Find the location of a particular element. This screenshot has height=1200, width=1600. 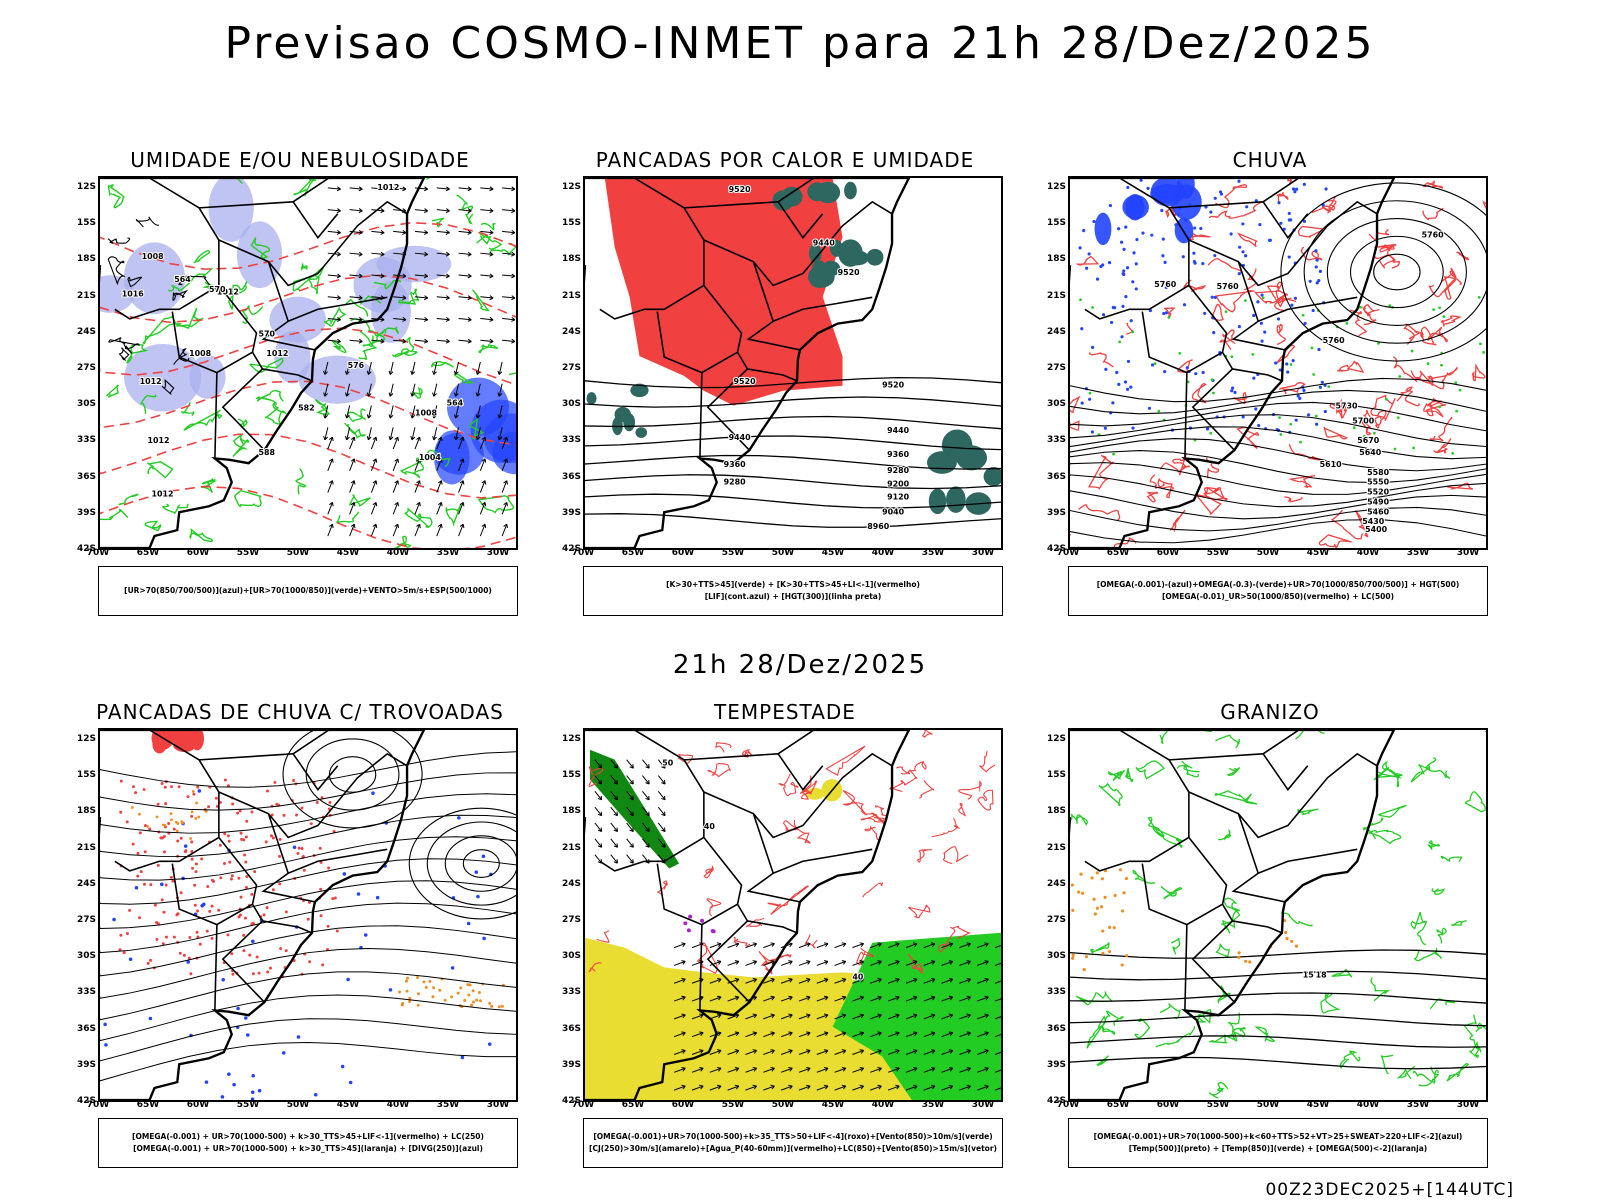

latitude-label: 21S is located at coordinates (86, 295).